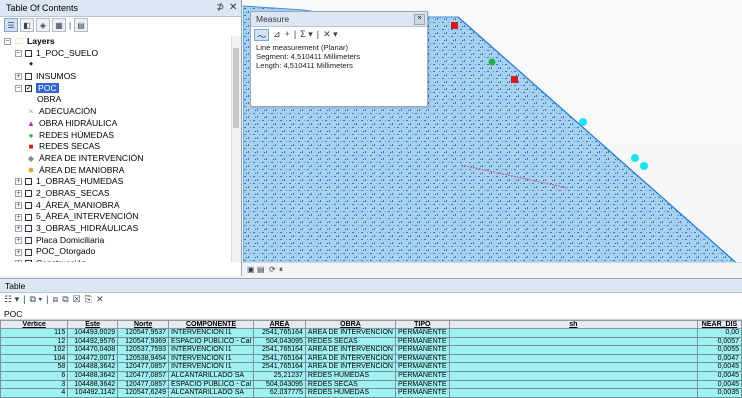  Describe the element at coordinates (573, 350) in the screenshot. I see `table-cell` at that location.